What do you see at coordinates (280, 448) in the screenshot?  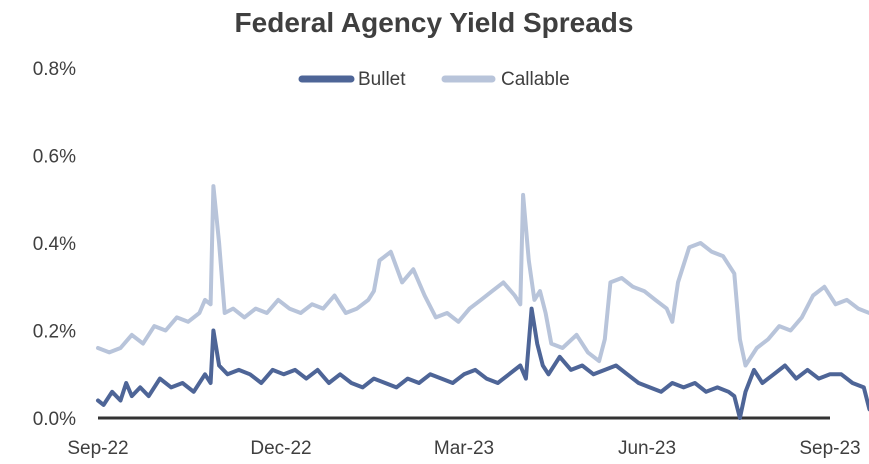 I see `x-tick-label: Dec-22` at bounding box center [280, 448].